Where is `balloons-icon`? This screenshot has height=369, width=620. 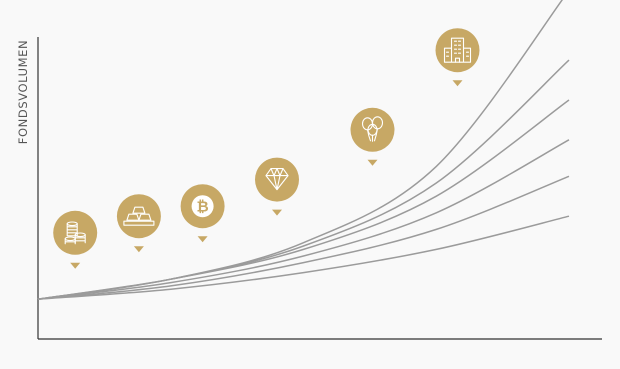 balloons-icon is located at coordinates (372, 129).